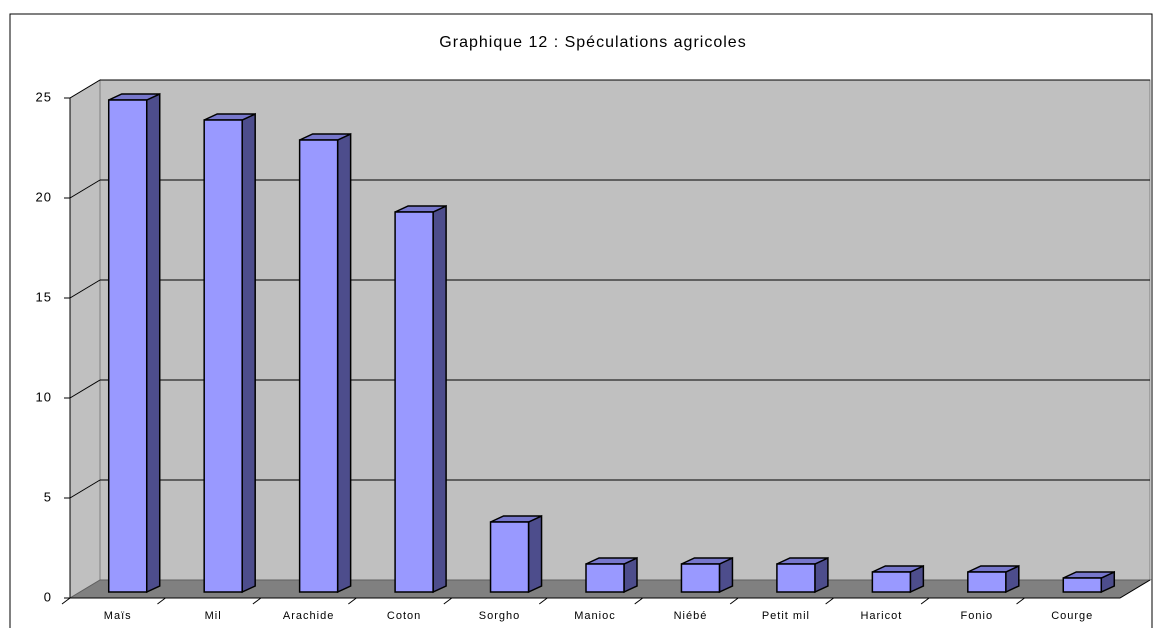  Describe the element at coordinates (85, 339) in the screenshot. I see `side-wall` at that location.